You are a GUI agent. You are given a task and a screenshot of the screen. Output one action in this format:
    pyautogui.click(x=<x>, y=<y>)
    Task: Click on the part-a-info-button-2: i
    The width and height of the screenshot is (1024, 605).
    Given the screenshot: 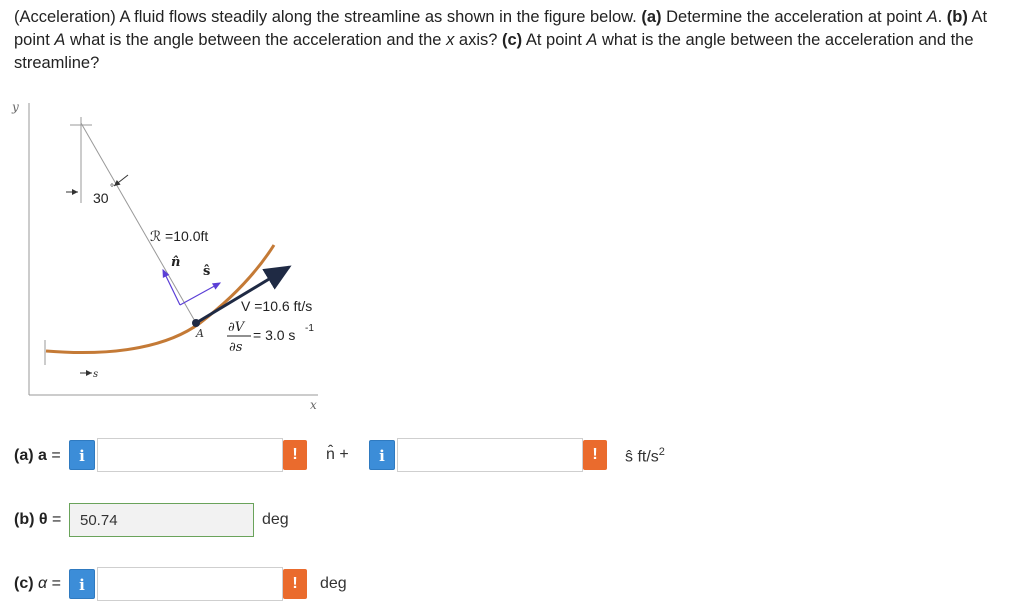 What is the action you would take?
    pyautogui.click(x=382, y=455)
    